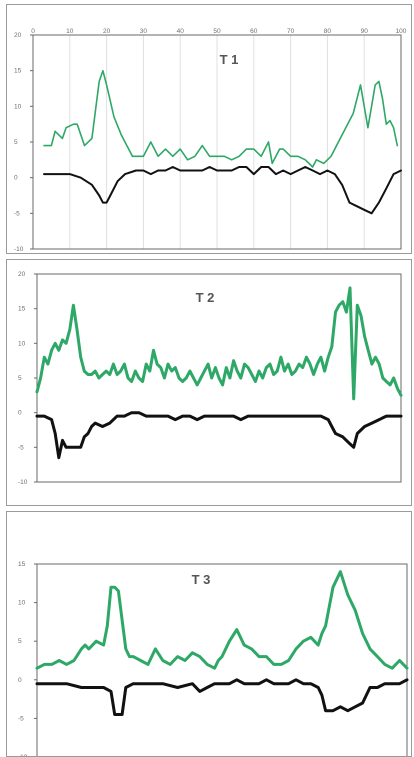 Image resolution: width=414 pixels, height=757 pixels. I want to click on x-tick-label: 30, so click(144, 31).